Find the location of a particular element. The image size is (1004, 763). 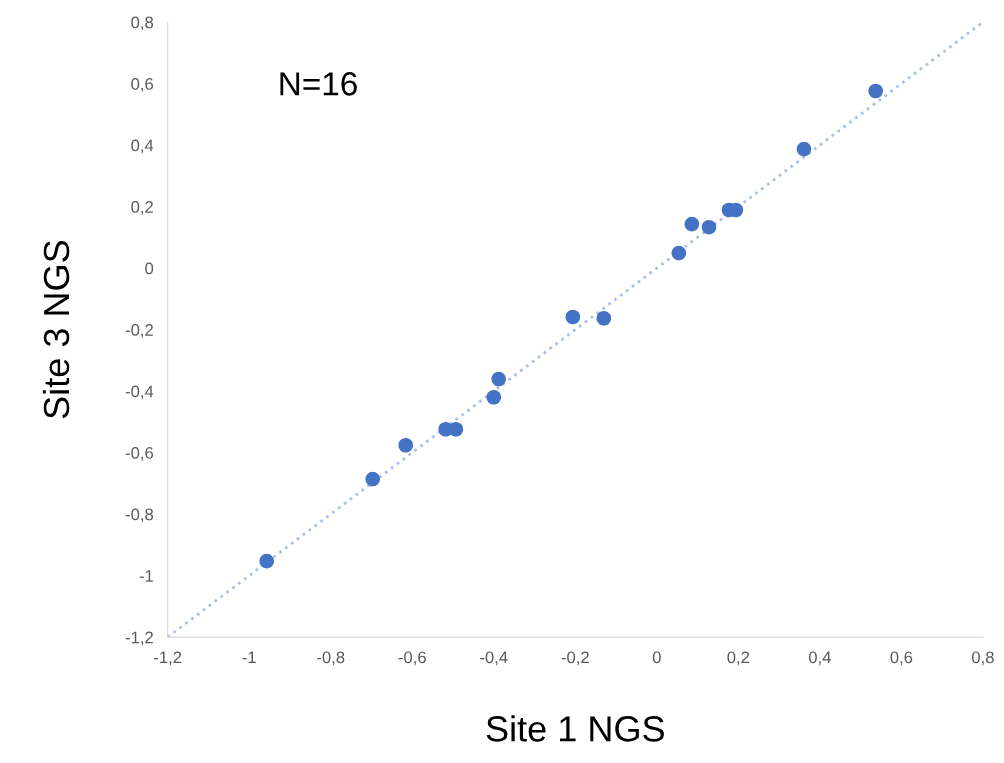

y-tick-label: -1,2 is located at coordinates (139, 638).